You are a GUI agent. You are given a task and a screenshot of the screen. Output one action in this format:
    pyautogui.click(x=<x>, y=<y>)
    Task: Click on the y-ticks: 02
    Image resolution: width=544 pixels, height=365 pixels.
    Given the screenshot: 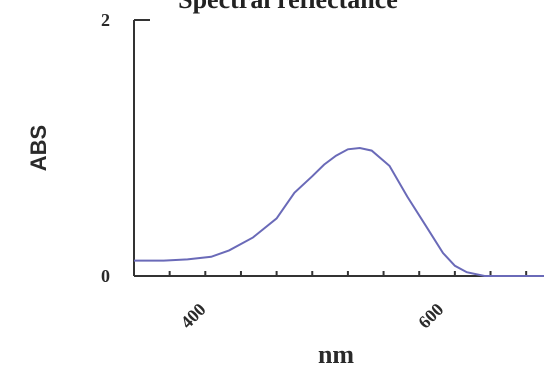 What is the action you would take?
    pyautogui.click(x=105, y=148)
    